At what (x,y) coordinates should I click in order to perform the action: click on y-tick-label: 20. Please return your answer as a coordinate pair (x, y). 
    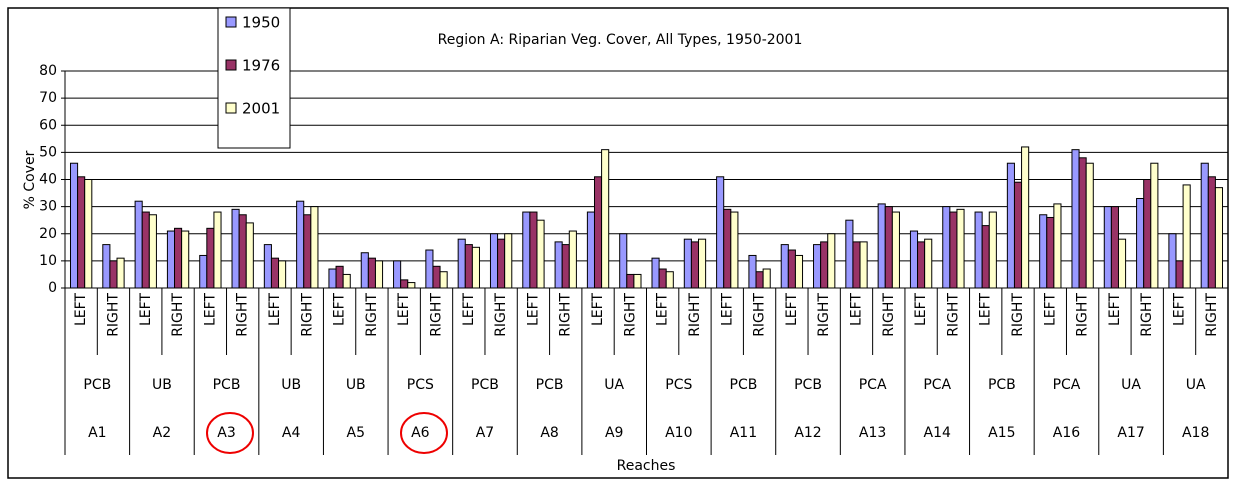
    Looking at the image, I should click on (48, 234).